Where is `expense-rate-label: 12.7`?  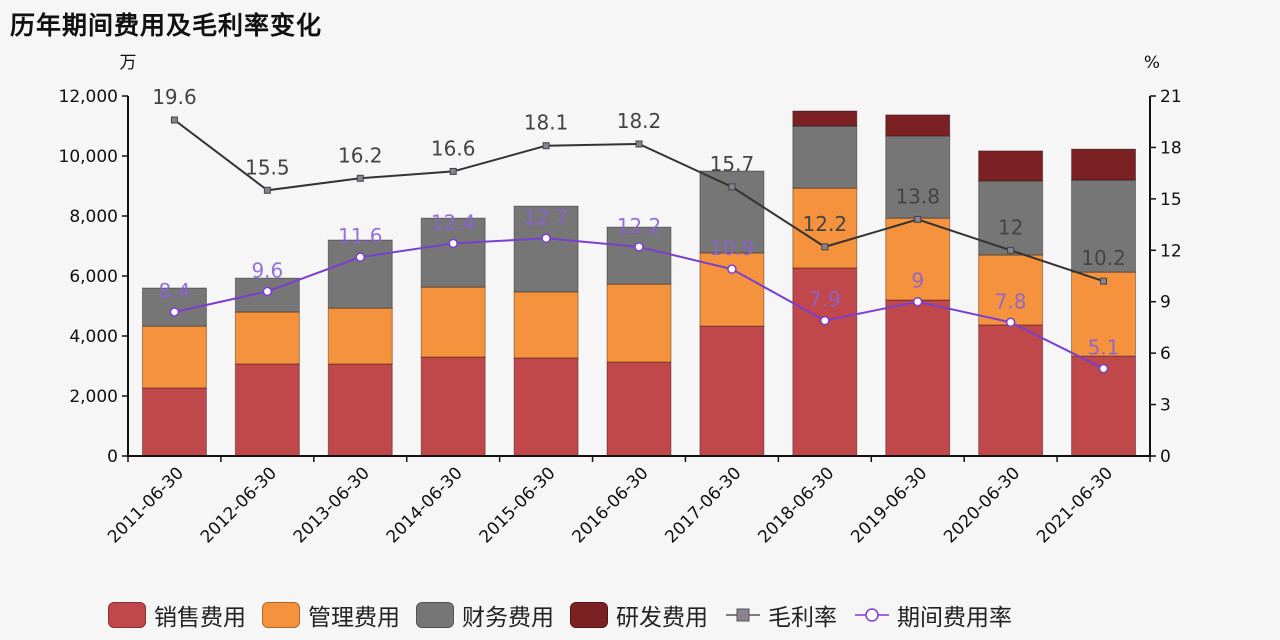 expense-rate-label: 12.7 is located at coordinates (546, 217).